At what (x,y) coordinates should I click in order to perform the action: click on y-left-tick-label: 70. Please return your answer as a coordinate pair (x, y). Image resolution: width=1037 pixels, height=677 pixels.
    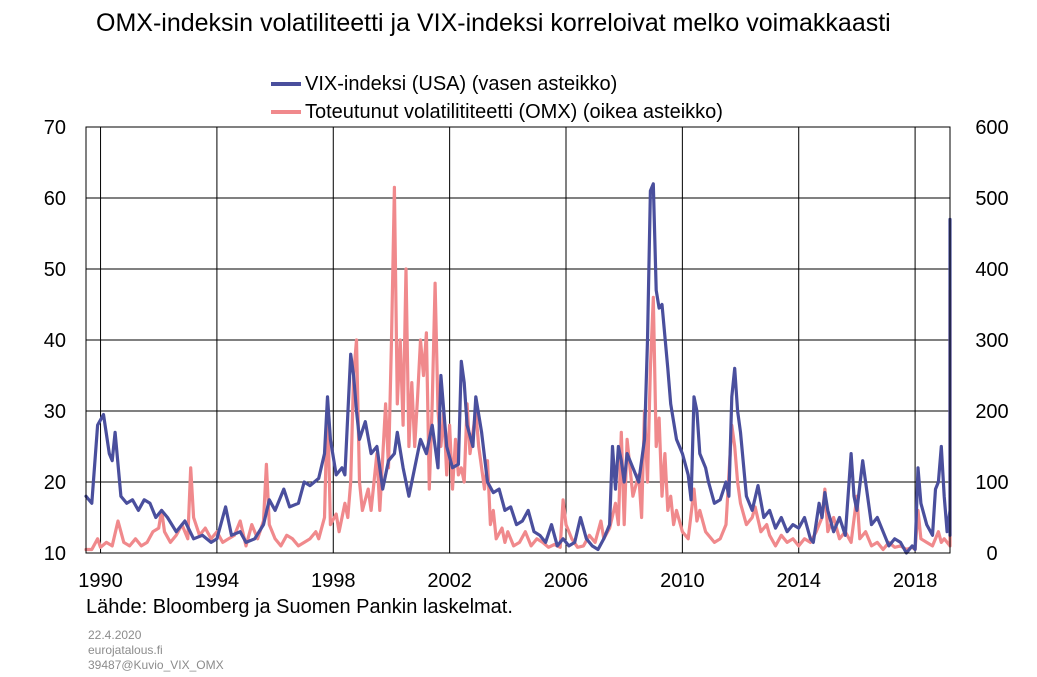
    Looking at the image, I should click on (55, 128).